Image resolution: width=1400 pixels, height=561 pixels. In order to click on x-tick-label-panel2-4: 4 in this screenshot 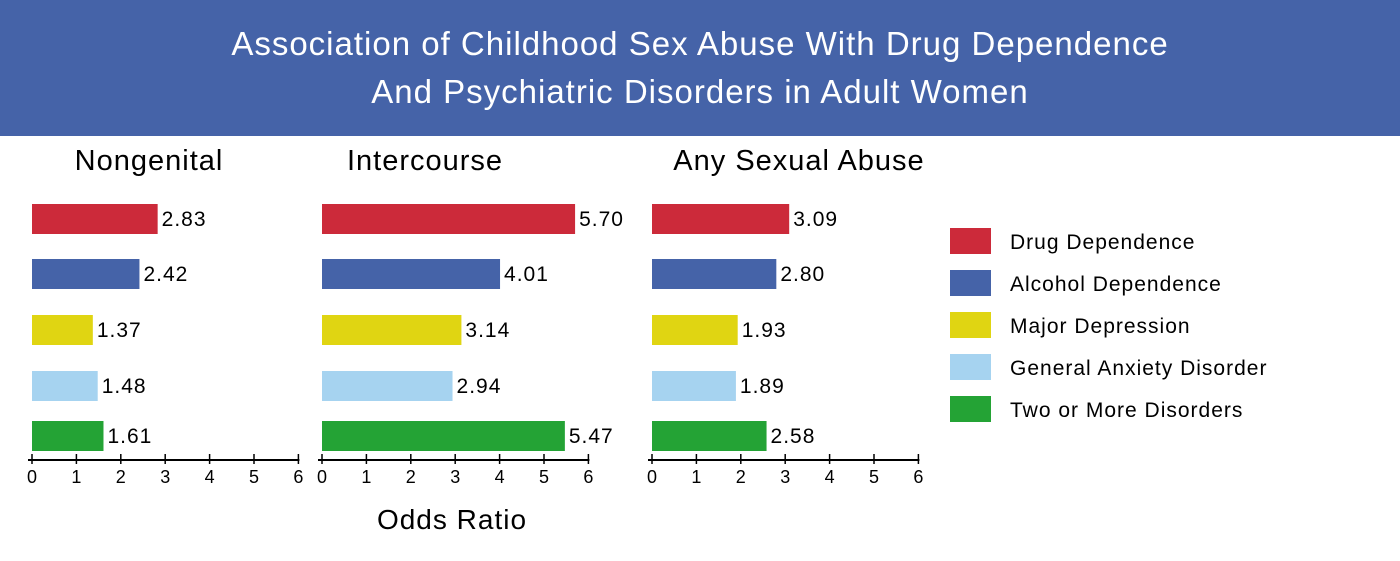, I will do `click(500, 477)`.